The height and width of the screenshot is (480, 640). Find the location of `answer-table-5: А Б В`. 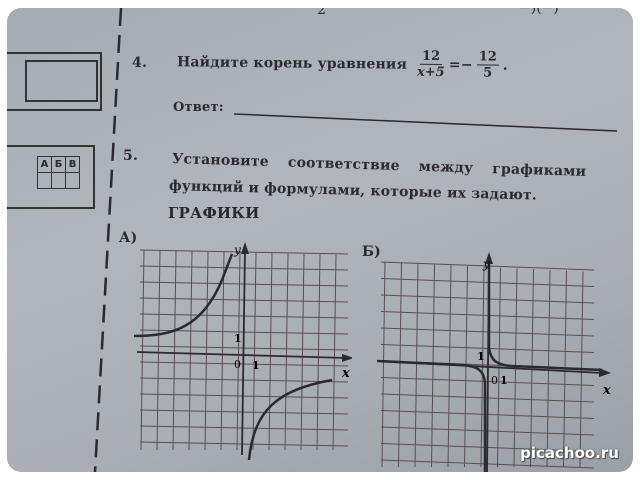

answer-table-5: А Б В is located at coordinates (58, 172).